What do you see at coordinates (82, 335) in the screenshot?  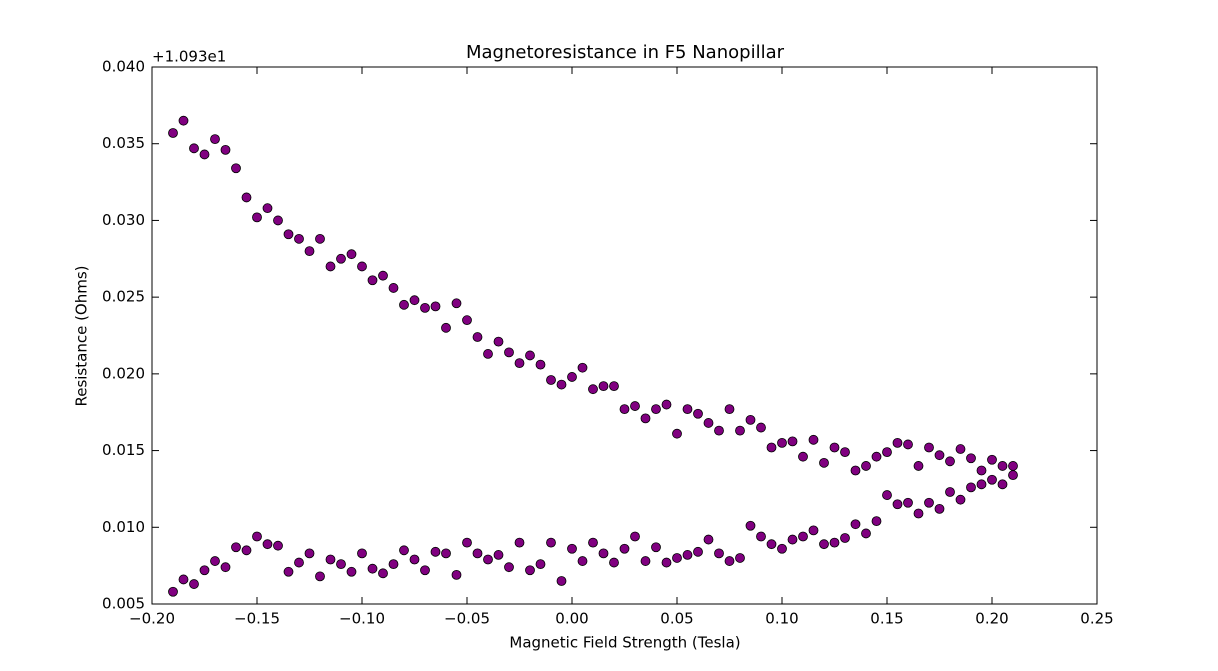 I see `y-axis-label: Resistance (Ohms)` at bounding box center [82, 335].